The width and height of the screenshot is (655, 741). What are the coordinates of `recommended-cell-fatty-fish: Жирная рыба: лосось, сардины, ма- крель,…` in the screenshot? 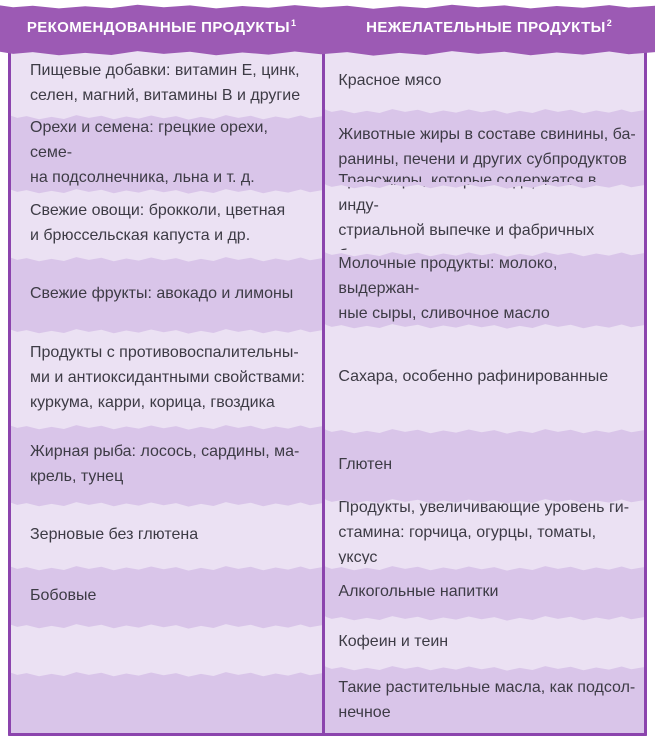 It's located at (167, 463).